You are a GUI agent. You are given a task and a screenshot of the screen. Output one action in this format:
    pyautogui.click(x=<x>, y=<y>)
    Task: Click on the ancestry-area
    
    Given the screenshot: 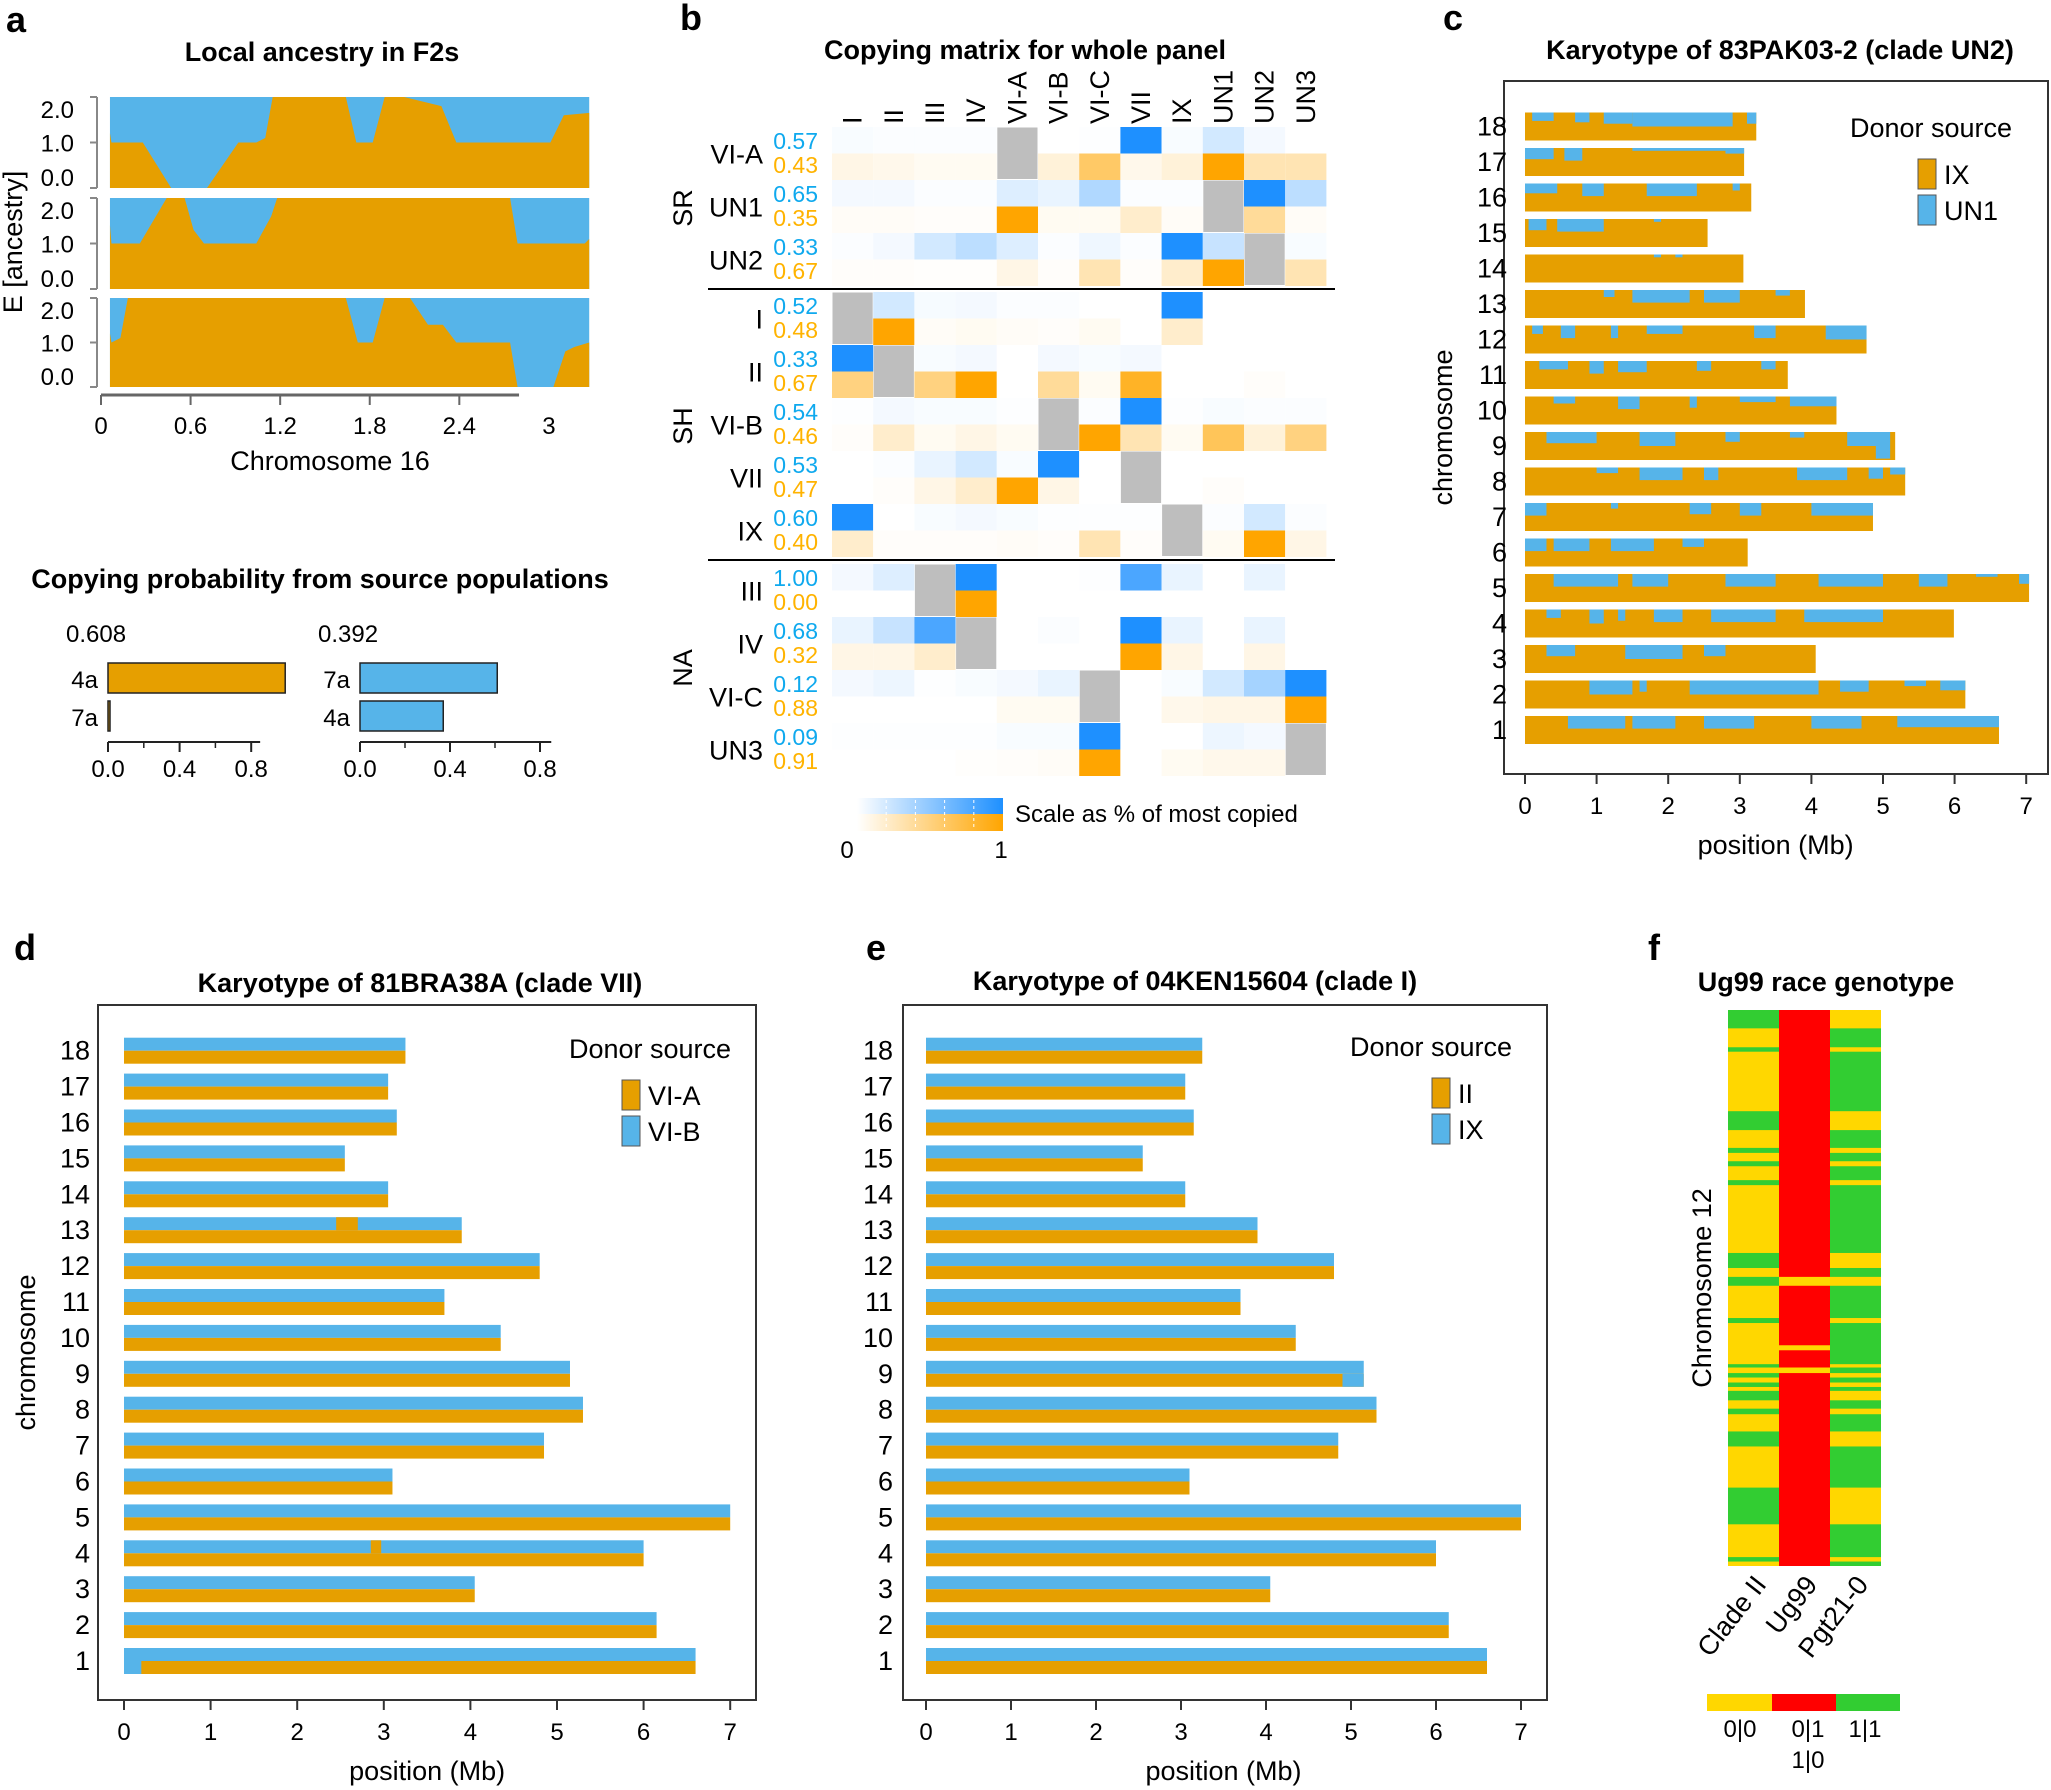 What is the action you would take?
    pyautogui.click(x=349, y=243)
    